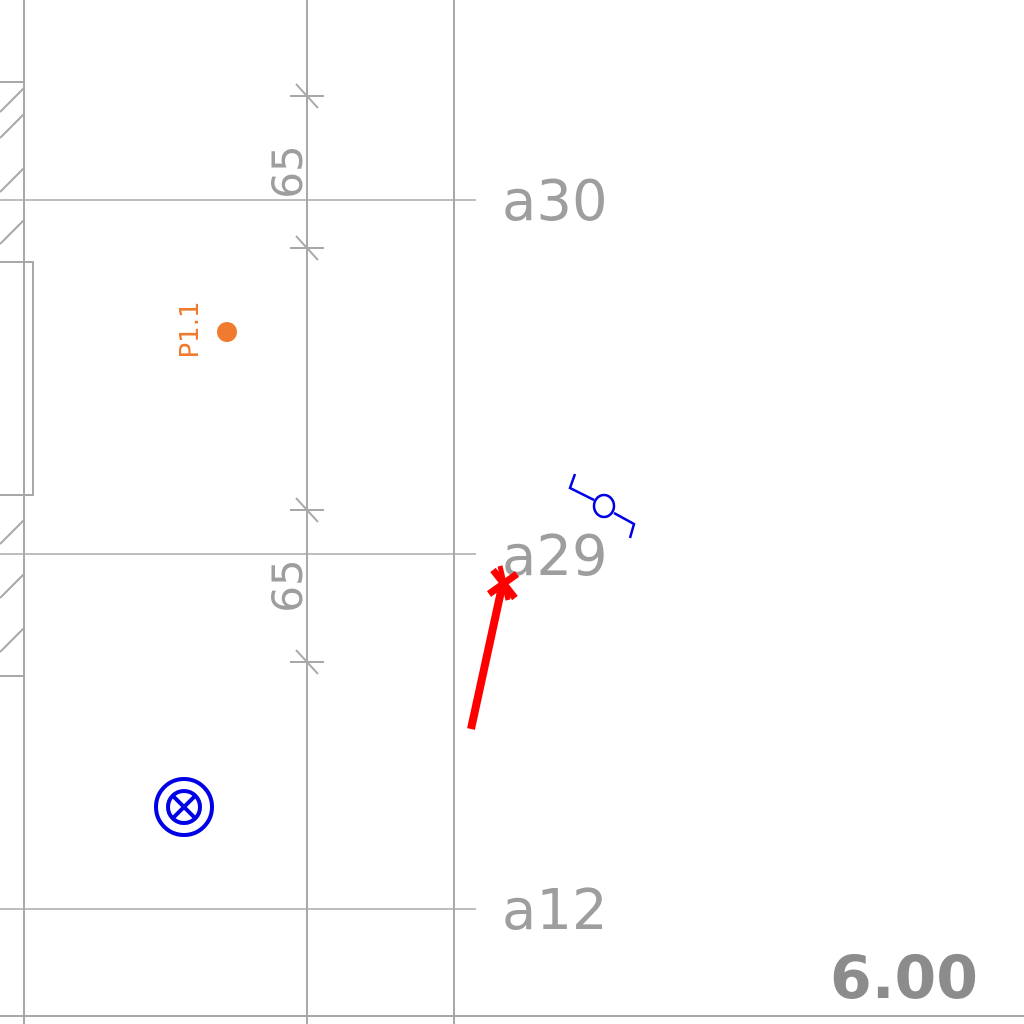 The image size is (1024, 1024). I want to click on dimension-ticks, so click(307, 379).